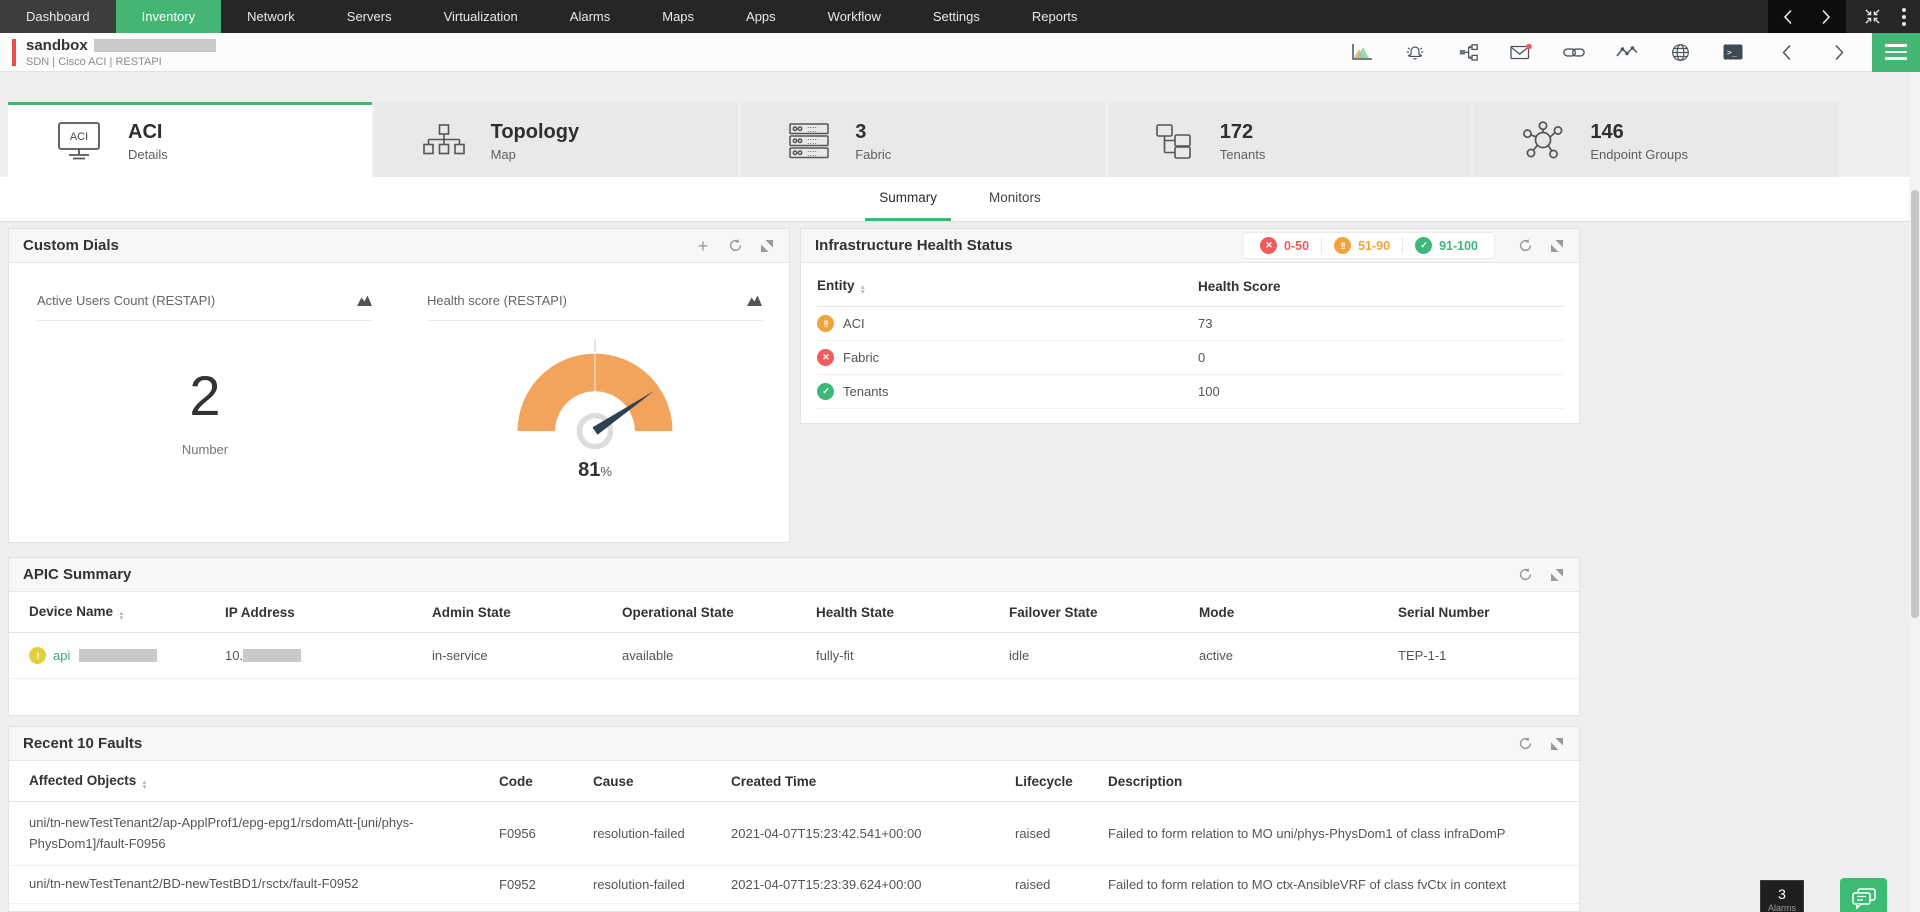  I want to click on nav-item-network: Network, so click(271, 16).